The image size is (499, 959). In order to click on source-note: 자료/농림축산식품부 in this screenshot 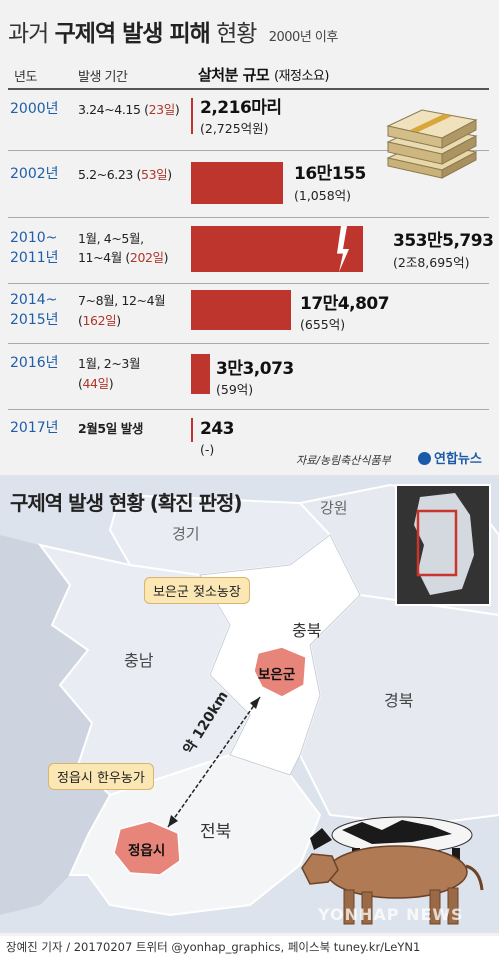, I will do `click(343, 460)`.